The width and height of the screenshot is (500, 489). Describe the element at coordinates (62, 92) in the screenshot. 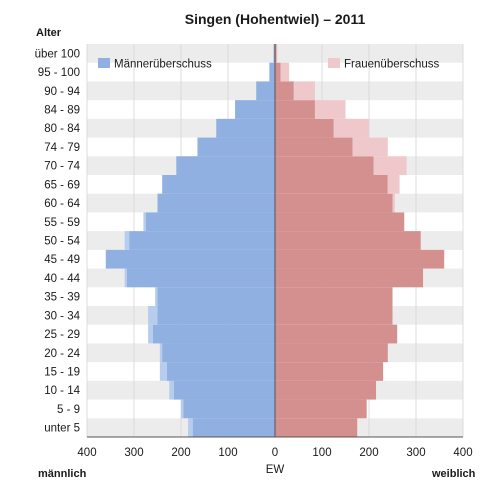

I see `age-tick-label: 90 - 94` at that location.